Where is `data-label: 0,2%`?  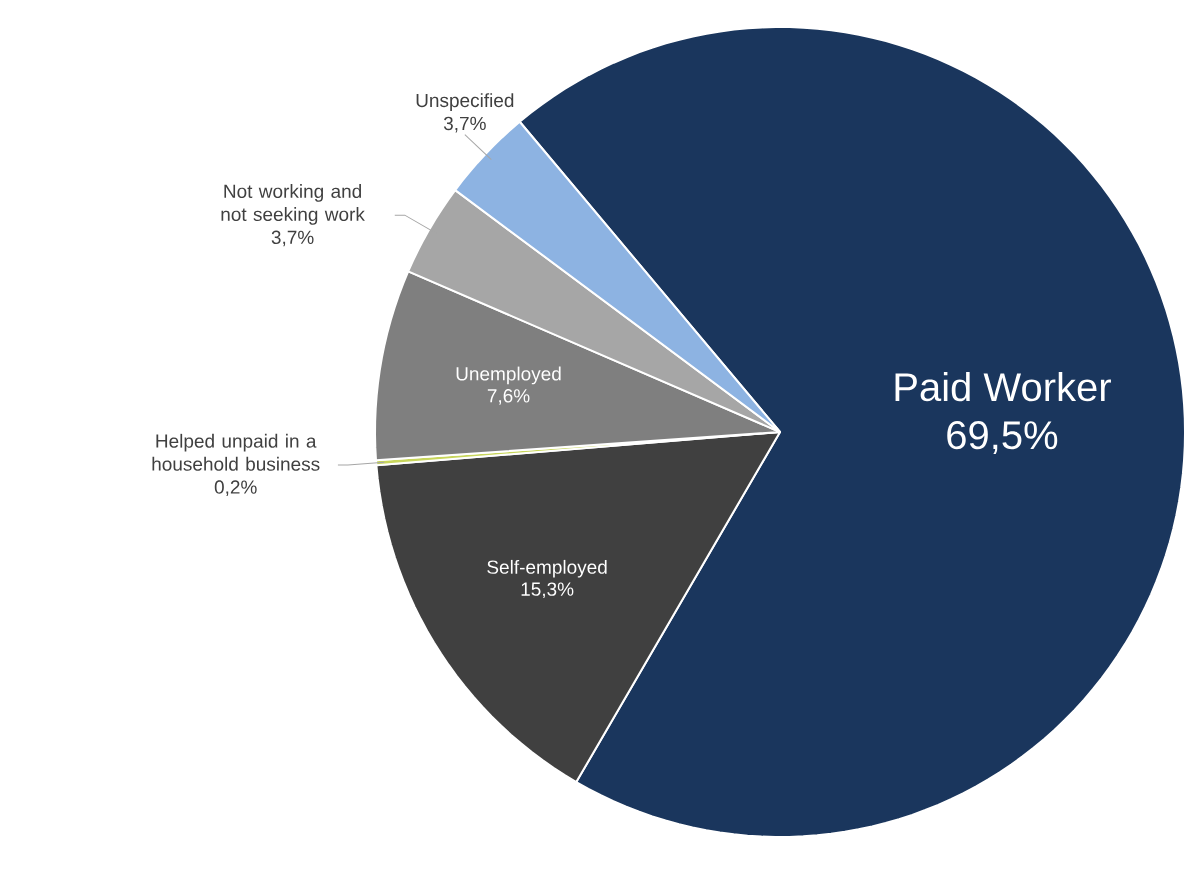
data-label: 0,2% is located at coordinates (235, 488).